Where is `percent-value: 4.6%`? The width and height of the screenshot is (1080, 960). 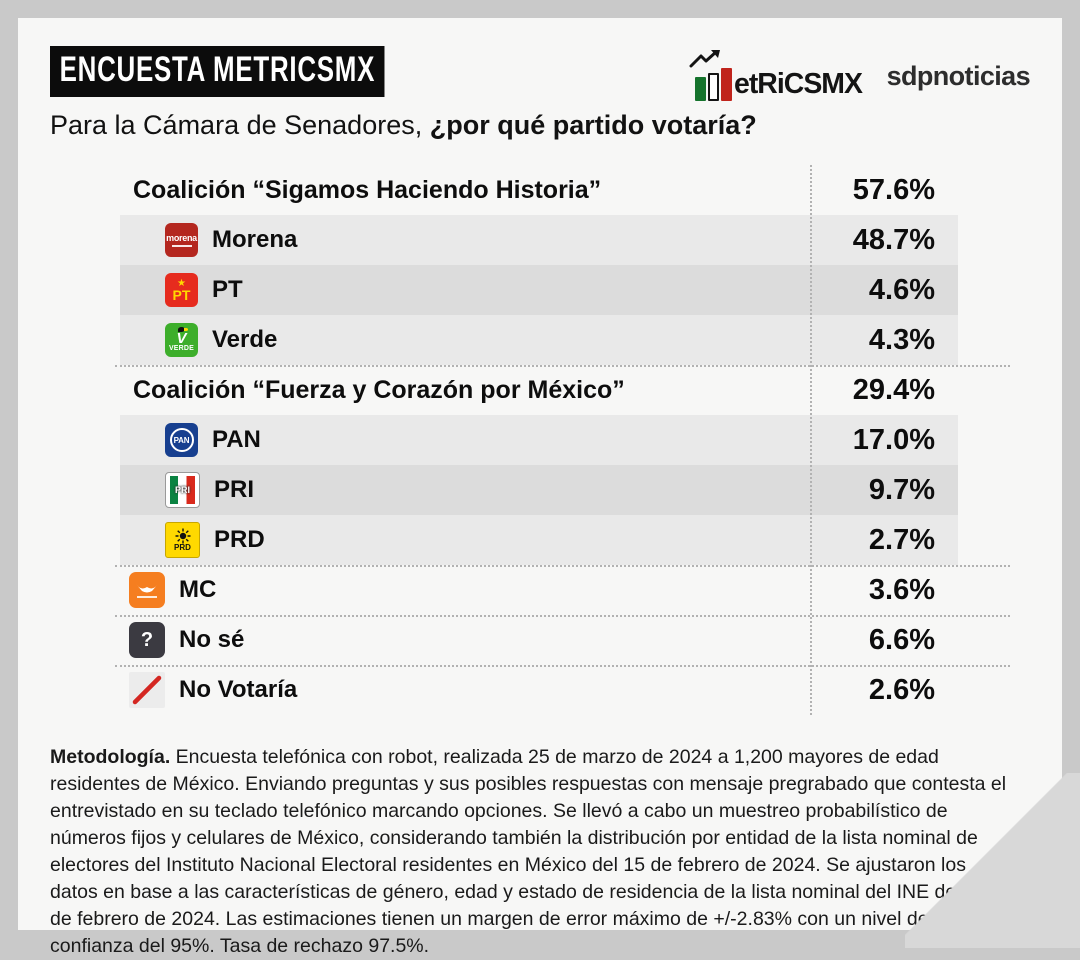
percent-value: 4.6% is located at coordinates (901, 289).